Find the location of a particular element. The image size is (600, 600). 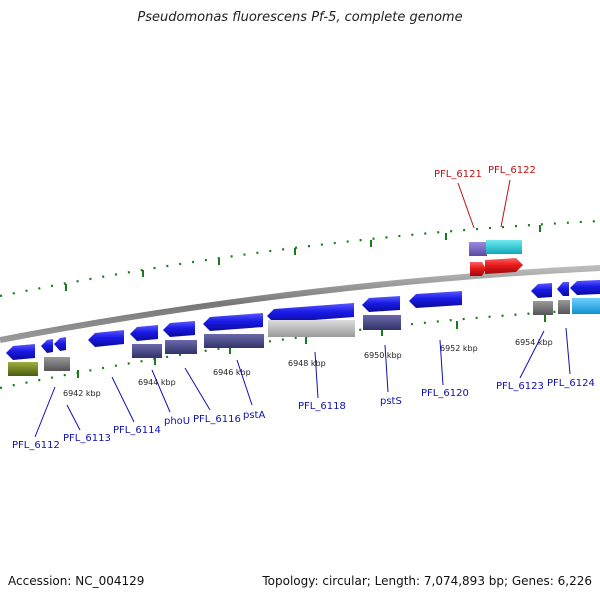

gene-label-pfl-6118: PFL_6118 is located at coordinates (322, 406).